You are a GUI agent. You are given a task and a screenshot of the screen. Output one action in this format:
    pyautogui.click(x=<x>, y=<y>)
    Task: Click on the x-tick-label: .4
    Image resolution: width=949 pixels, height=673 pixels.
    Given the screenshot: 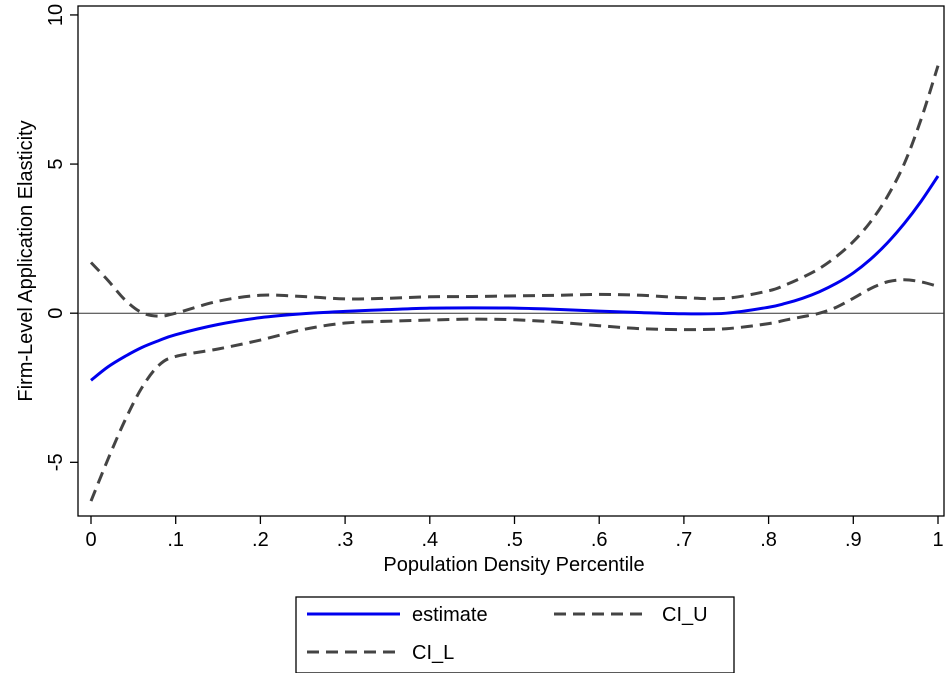 What is the action you would take?
    pyautogui.click(x=429, y=540)
    